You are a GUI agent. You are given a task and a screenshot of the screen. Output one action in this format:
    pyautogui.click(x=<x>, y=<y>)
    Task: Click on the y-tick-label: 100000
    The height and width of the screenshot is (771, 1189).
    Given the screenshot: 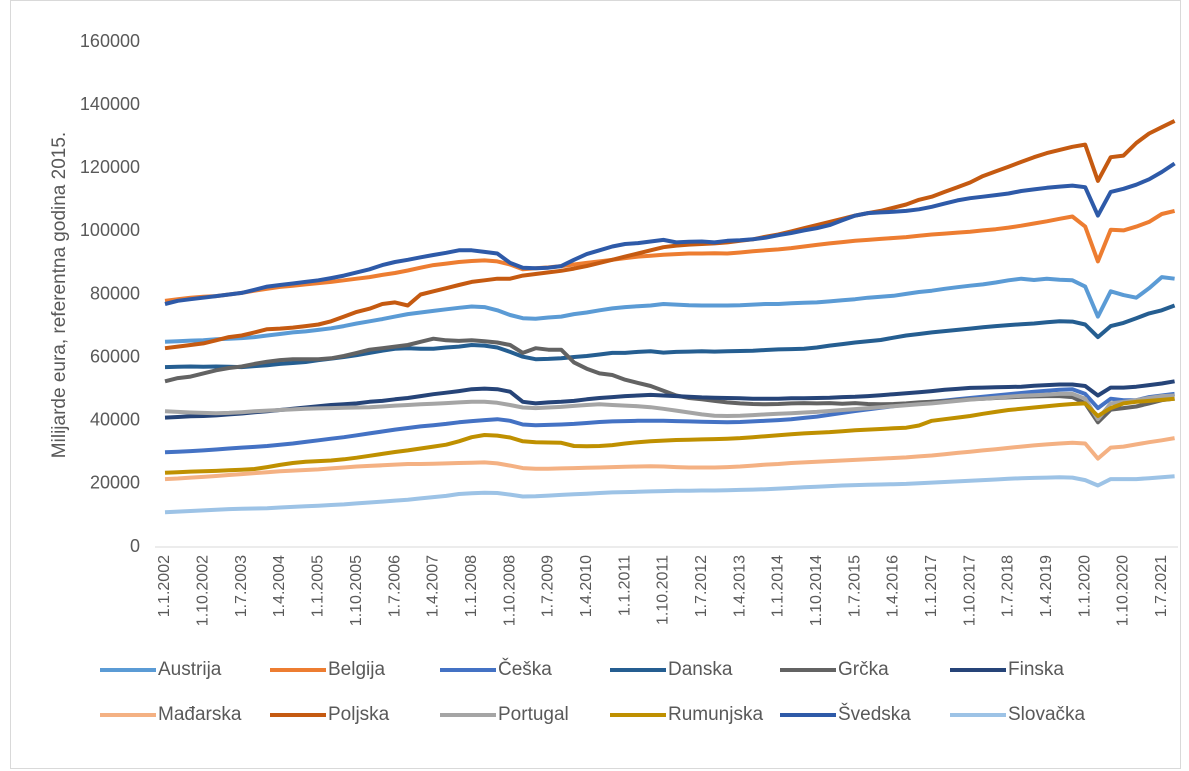 What is the action you would take?
    pyautogui.click(x=110, y=230)
    